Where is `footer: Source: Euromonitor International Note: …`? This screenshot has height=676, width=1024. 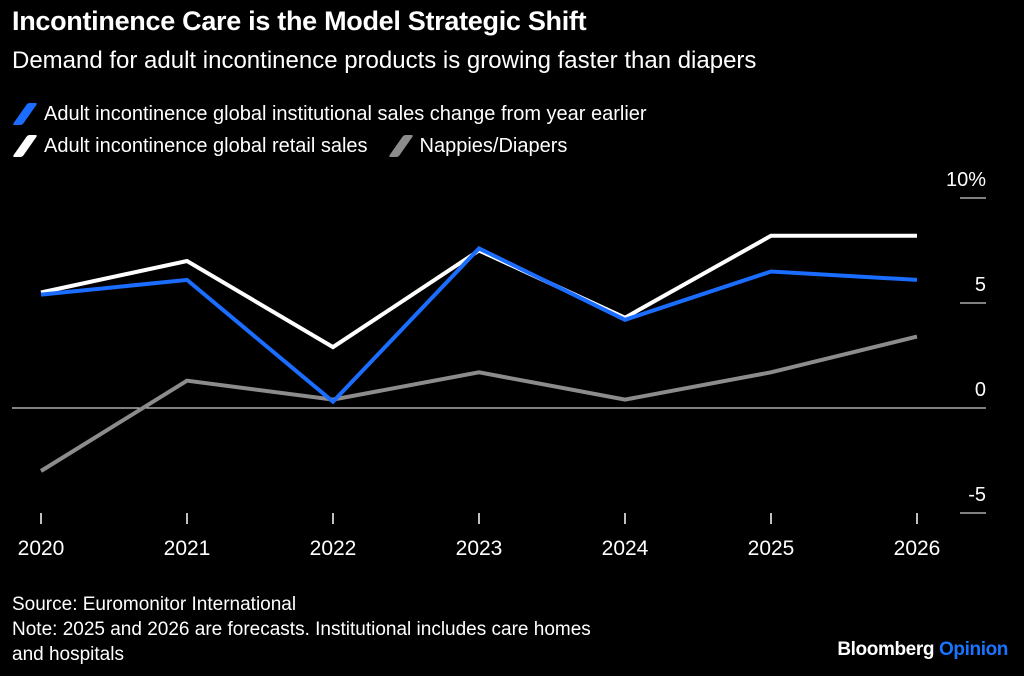
footer: Source: Euromonitor International Note: … is located at coordinates (301, 629).